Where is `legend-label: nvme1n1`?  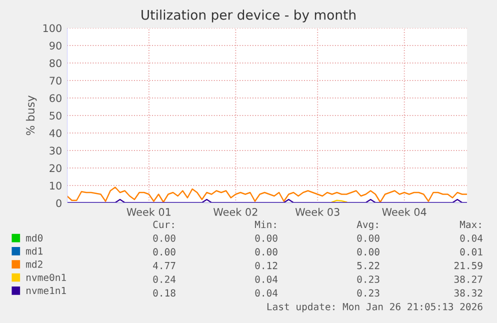
legend-label: nvme1n1 is located at coordinates (46, 290).